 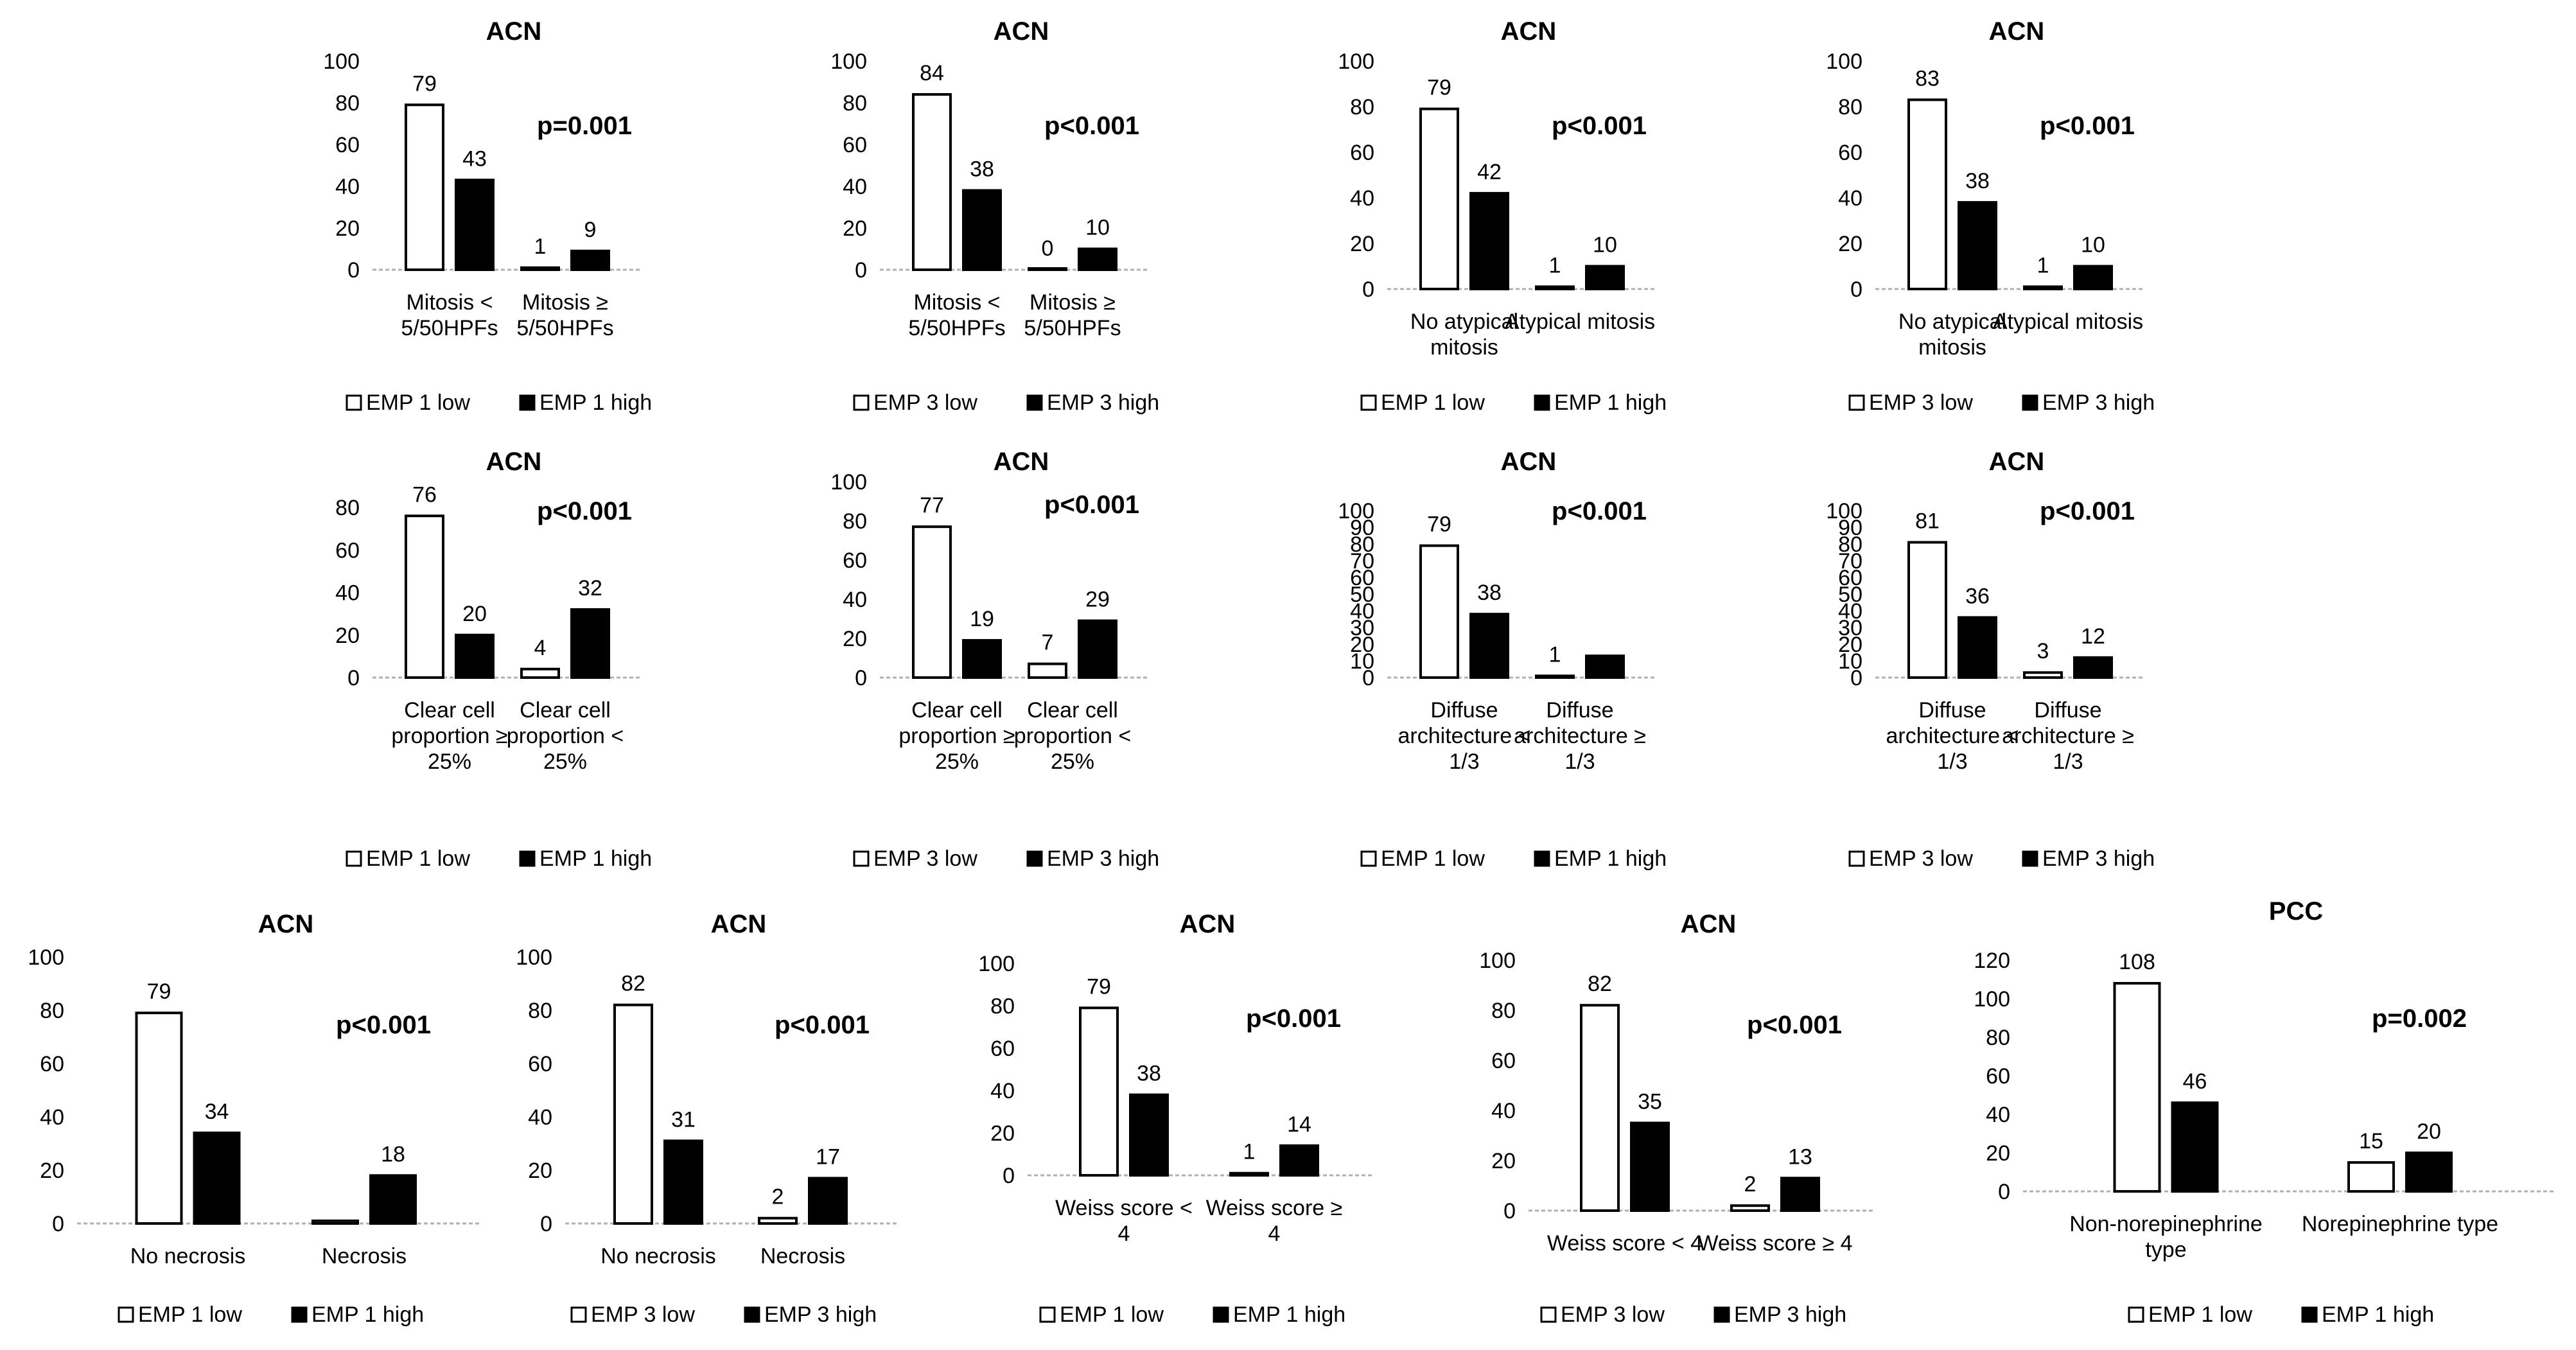 What do you see at coordinates (1464, 710) in the screenshot?
I see `category-label: Diffuse` at bounding box center [1464, 710].